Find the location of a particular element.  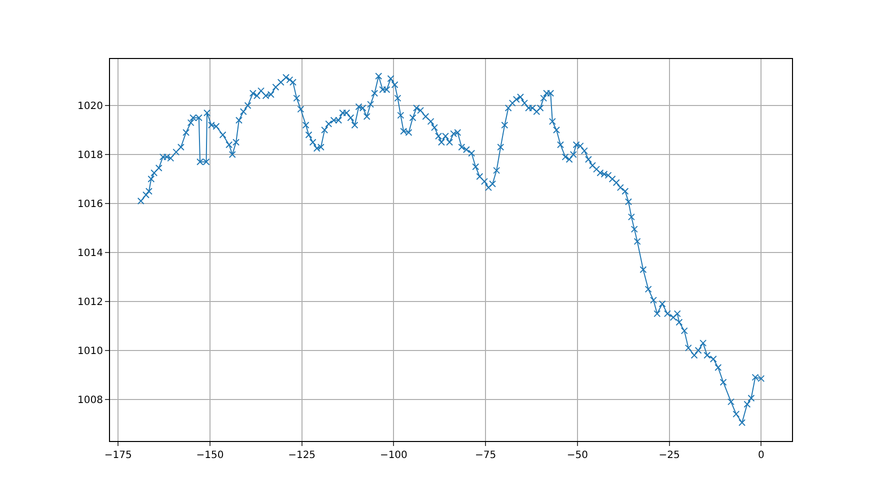

y-tick-label: 1018 is located at coordinates (90, 155).